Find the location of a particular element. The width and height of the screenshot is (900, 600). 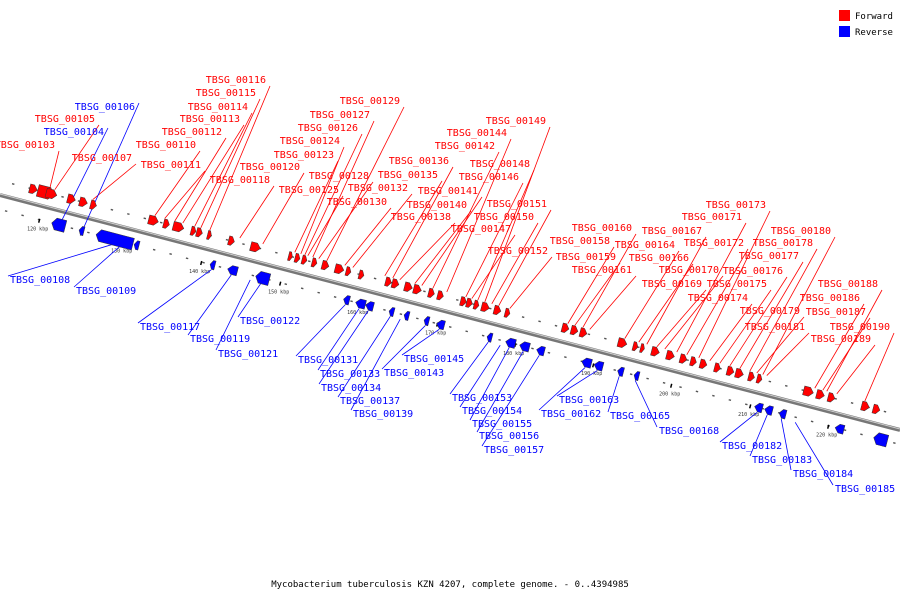

gene-label: TBSG_00146 is located at coordinates (489, 177).